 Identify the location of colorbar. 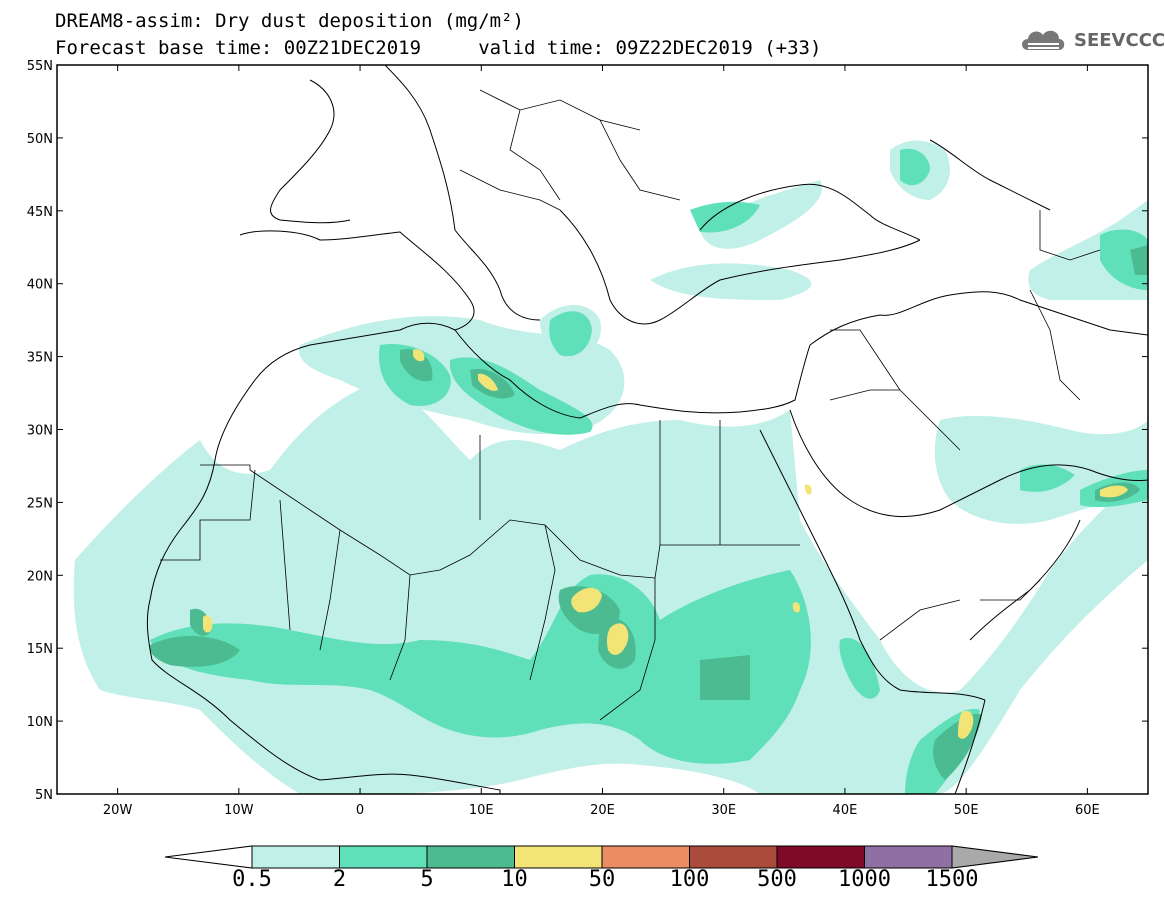
(601, 857).